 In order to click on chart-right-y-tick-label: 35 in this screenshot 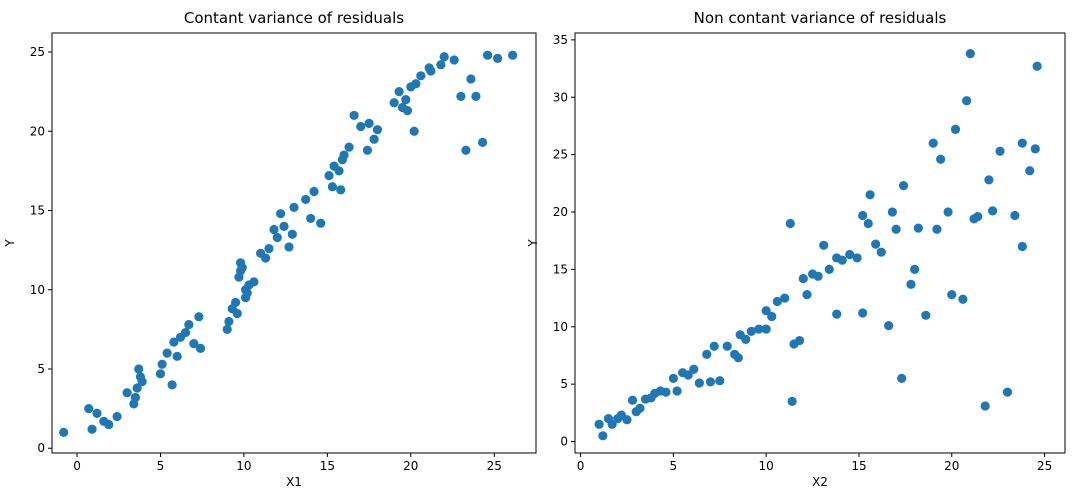, I will do `click(560, 40)`.